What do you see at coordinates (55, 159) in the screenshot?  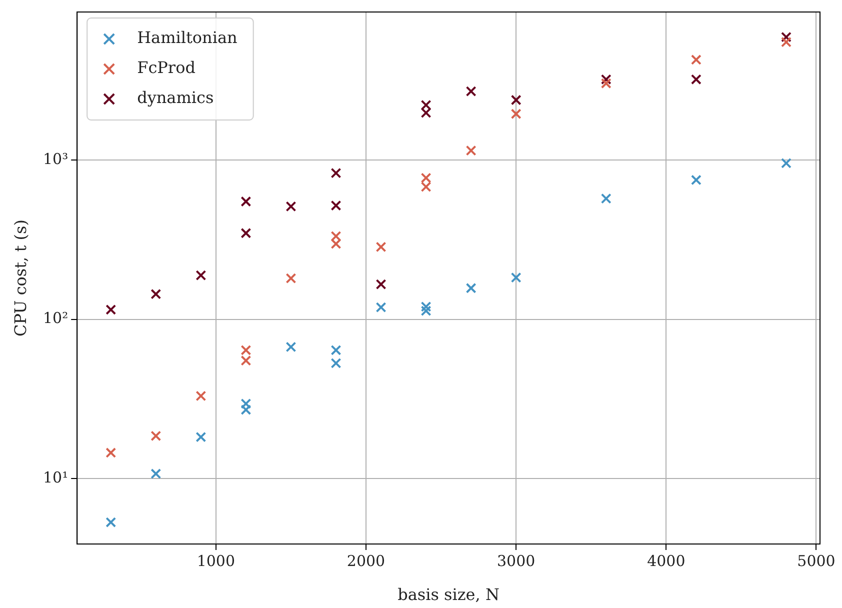 I see `y-tick-label: 10³` at bounding box center [55, 159].